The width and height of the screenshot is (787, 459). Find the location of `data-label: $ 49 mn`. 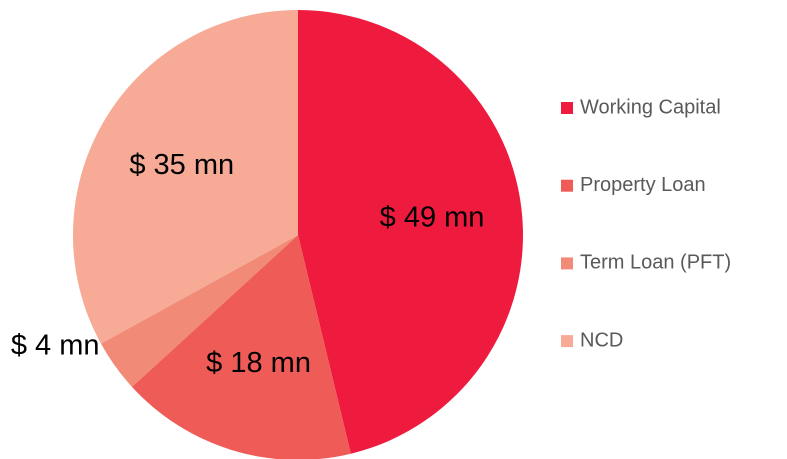

data-label: $ 49 mn is located at coordinates (432, 218).